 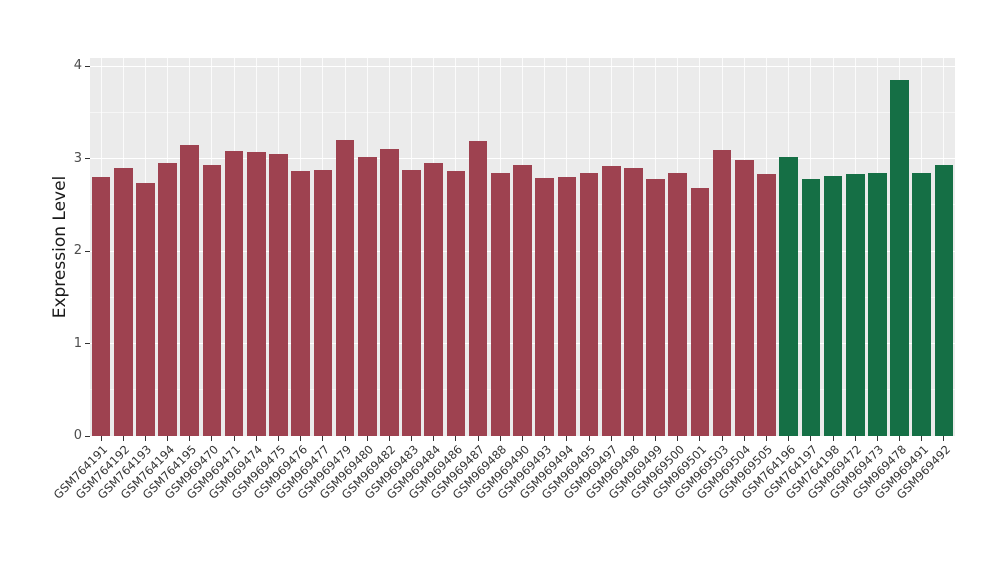 I want to click on y-axis-tick-label: 3, so click(x=77, y=158).